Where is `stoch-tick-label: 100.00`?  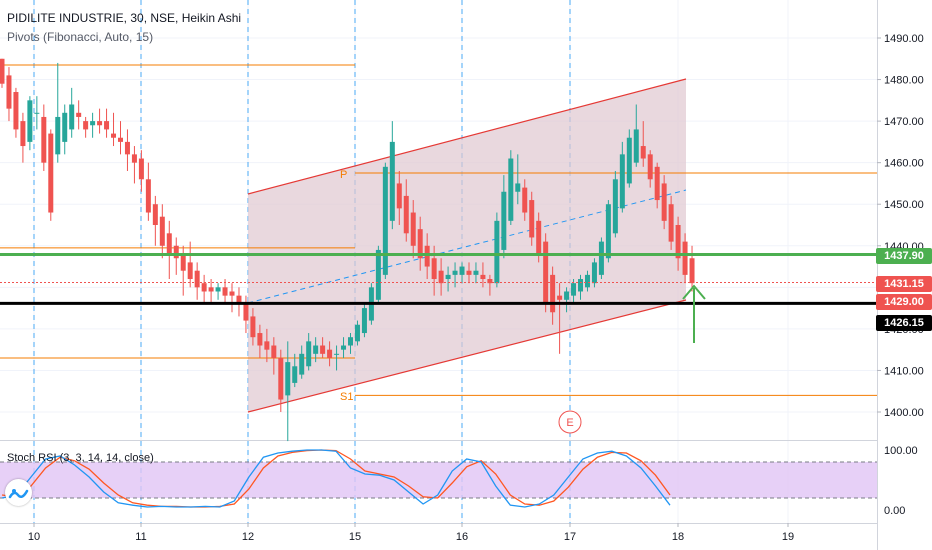
stoch-tick-label: 100.00 is located at coordinates (901, 451).